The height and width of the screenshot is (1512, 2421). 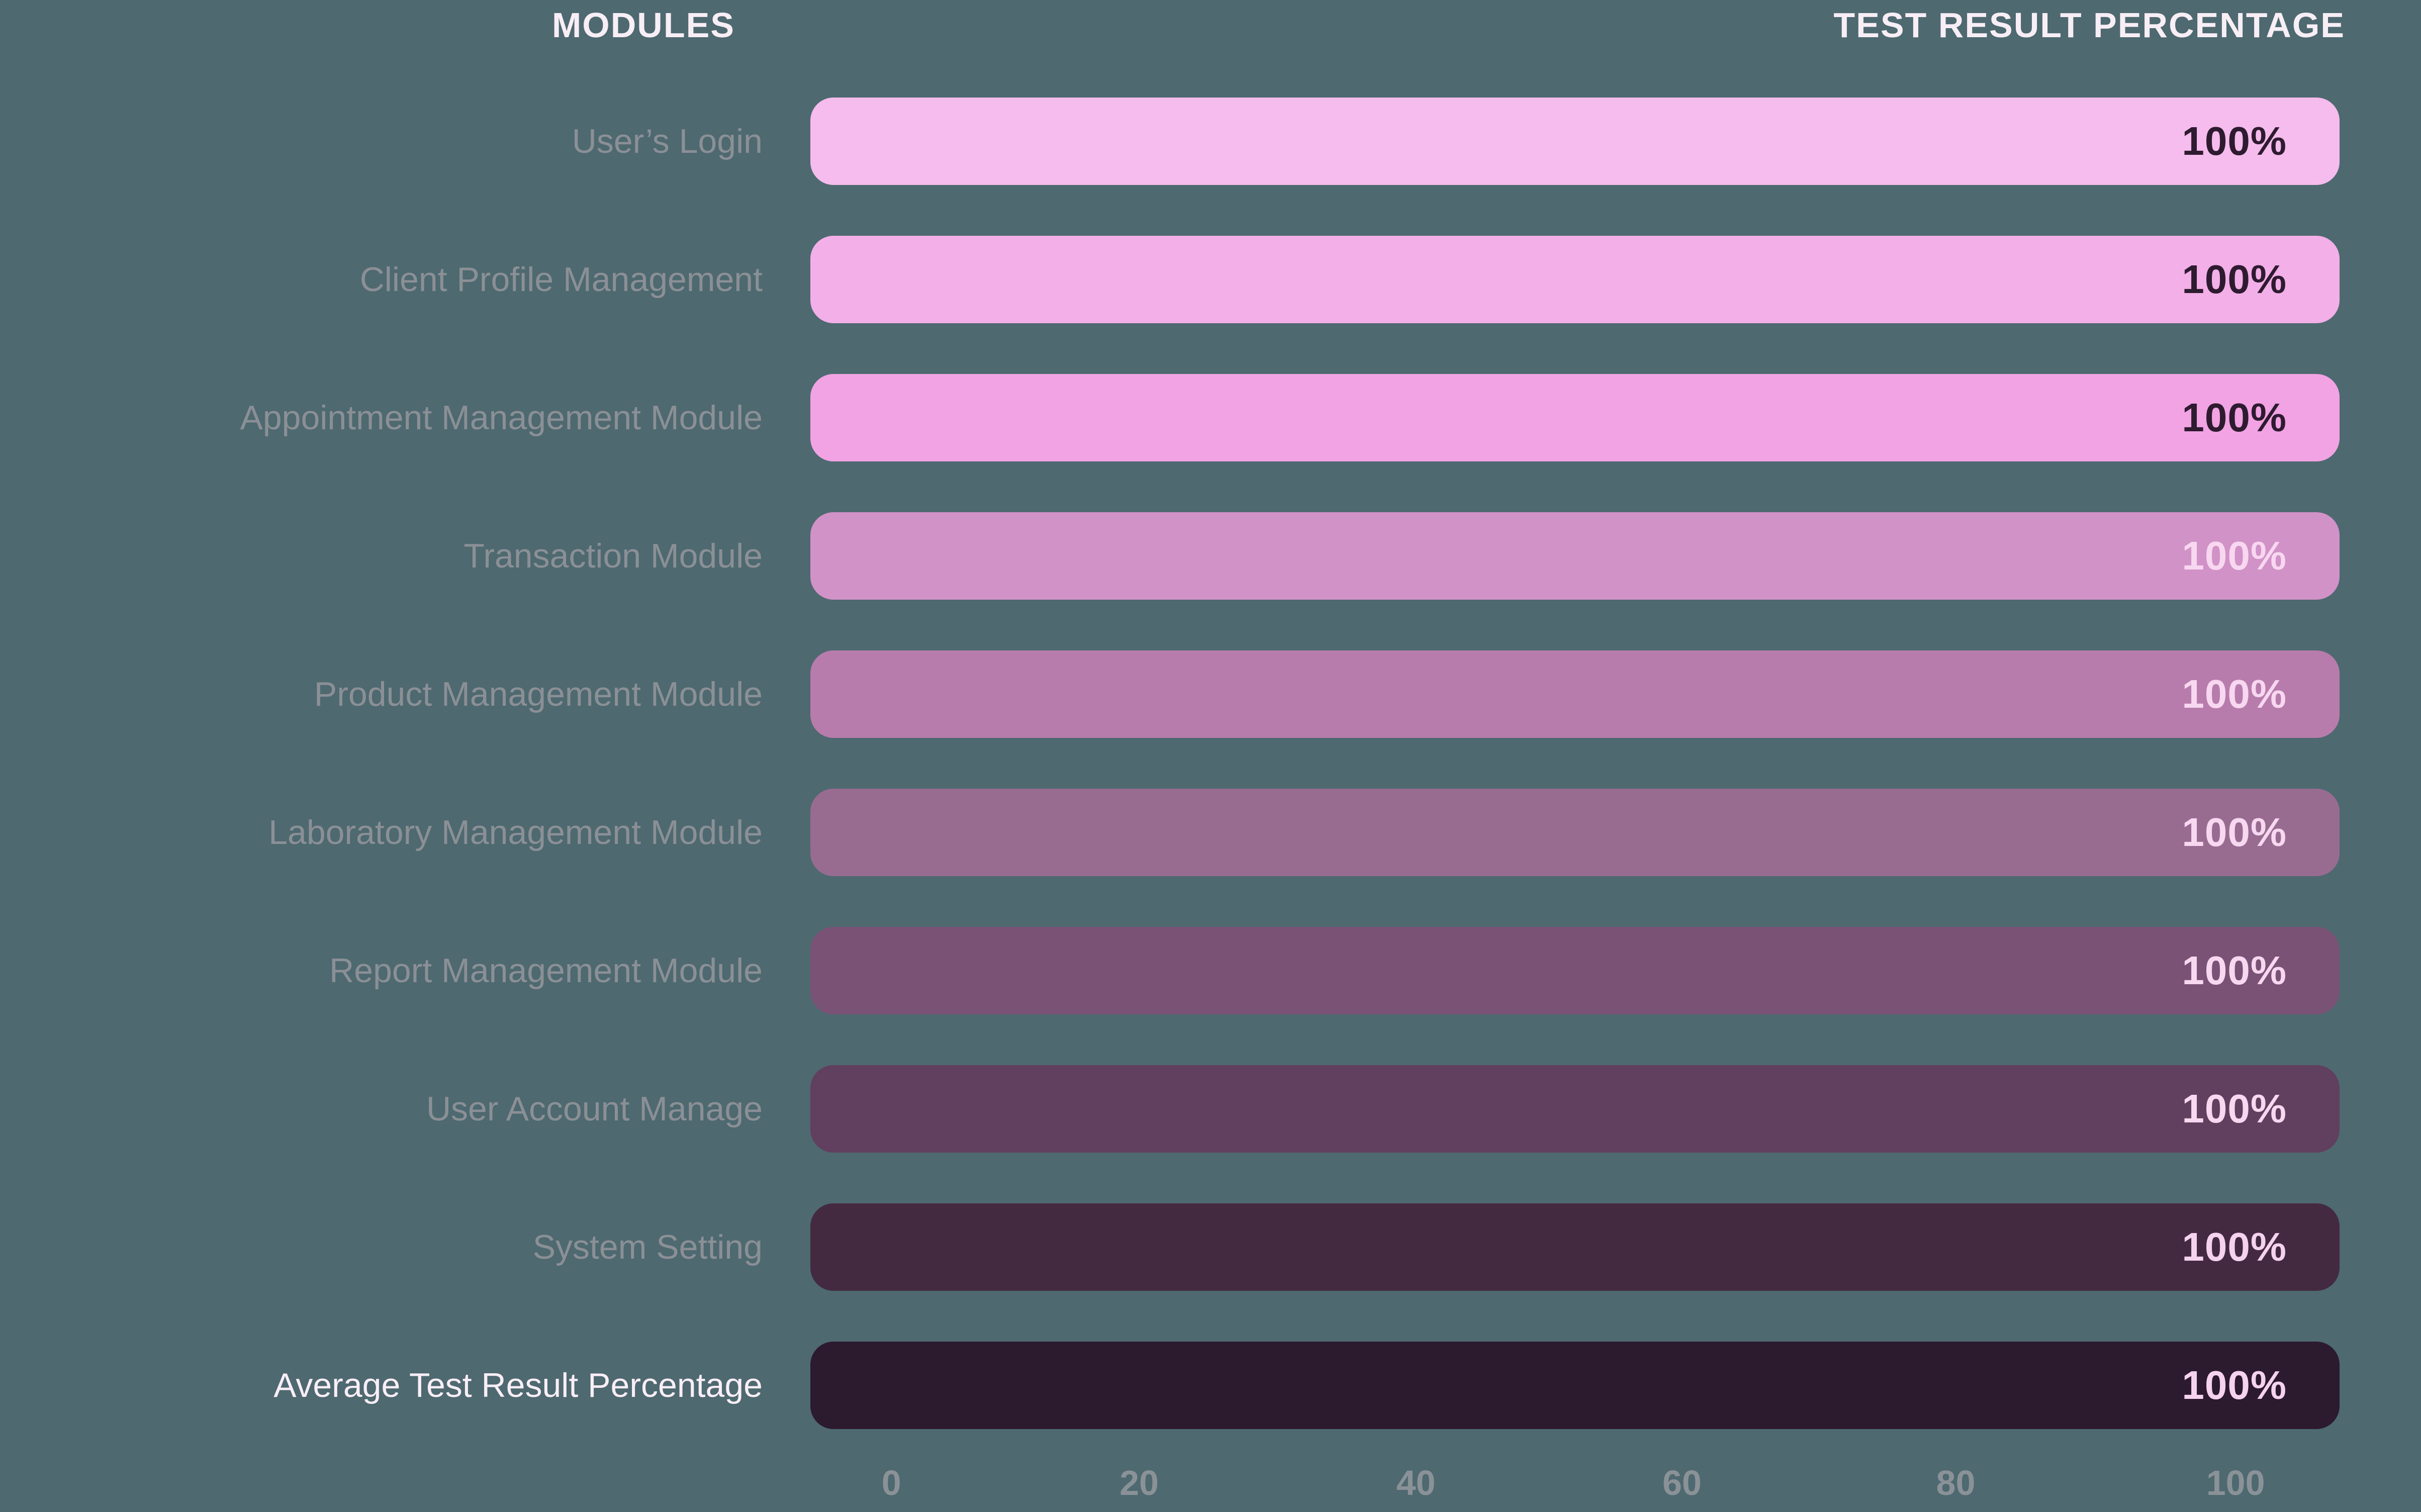 I want to click on modules-column-header: MODULES, so click(x=644, y=25).